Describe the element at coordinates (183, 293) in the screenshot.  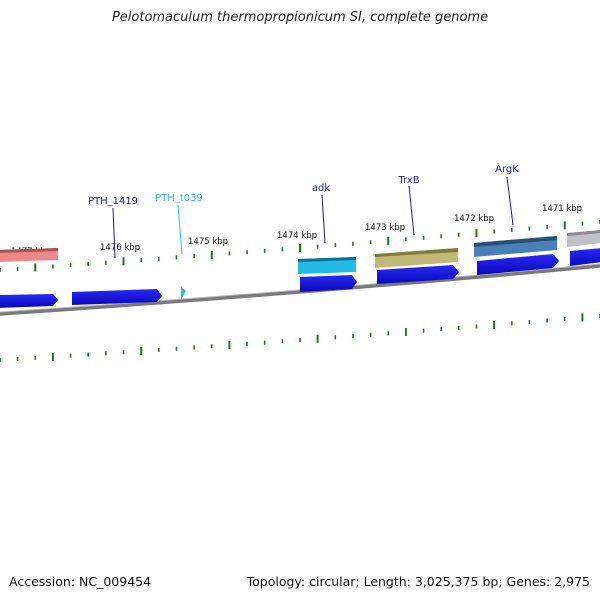
I see `cds-arrow-trna` at that location.